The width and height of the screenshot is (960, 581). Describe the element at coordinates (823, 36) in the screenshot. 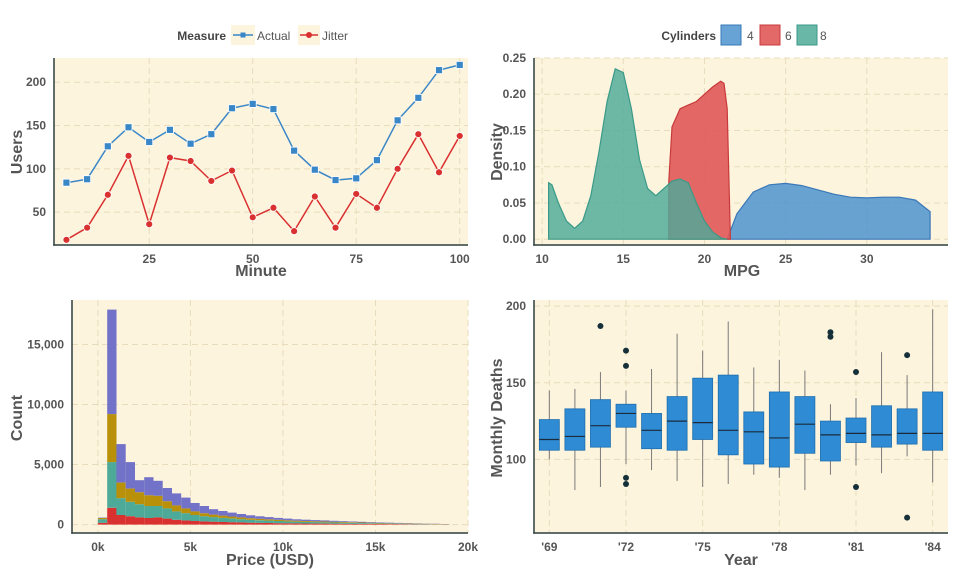

I see `legend-label-8: 8` at that location.